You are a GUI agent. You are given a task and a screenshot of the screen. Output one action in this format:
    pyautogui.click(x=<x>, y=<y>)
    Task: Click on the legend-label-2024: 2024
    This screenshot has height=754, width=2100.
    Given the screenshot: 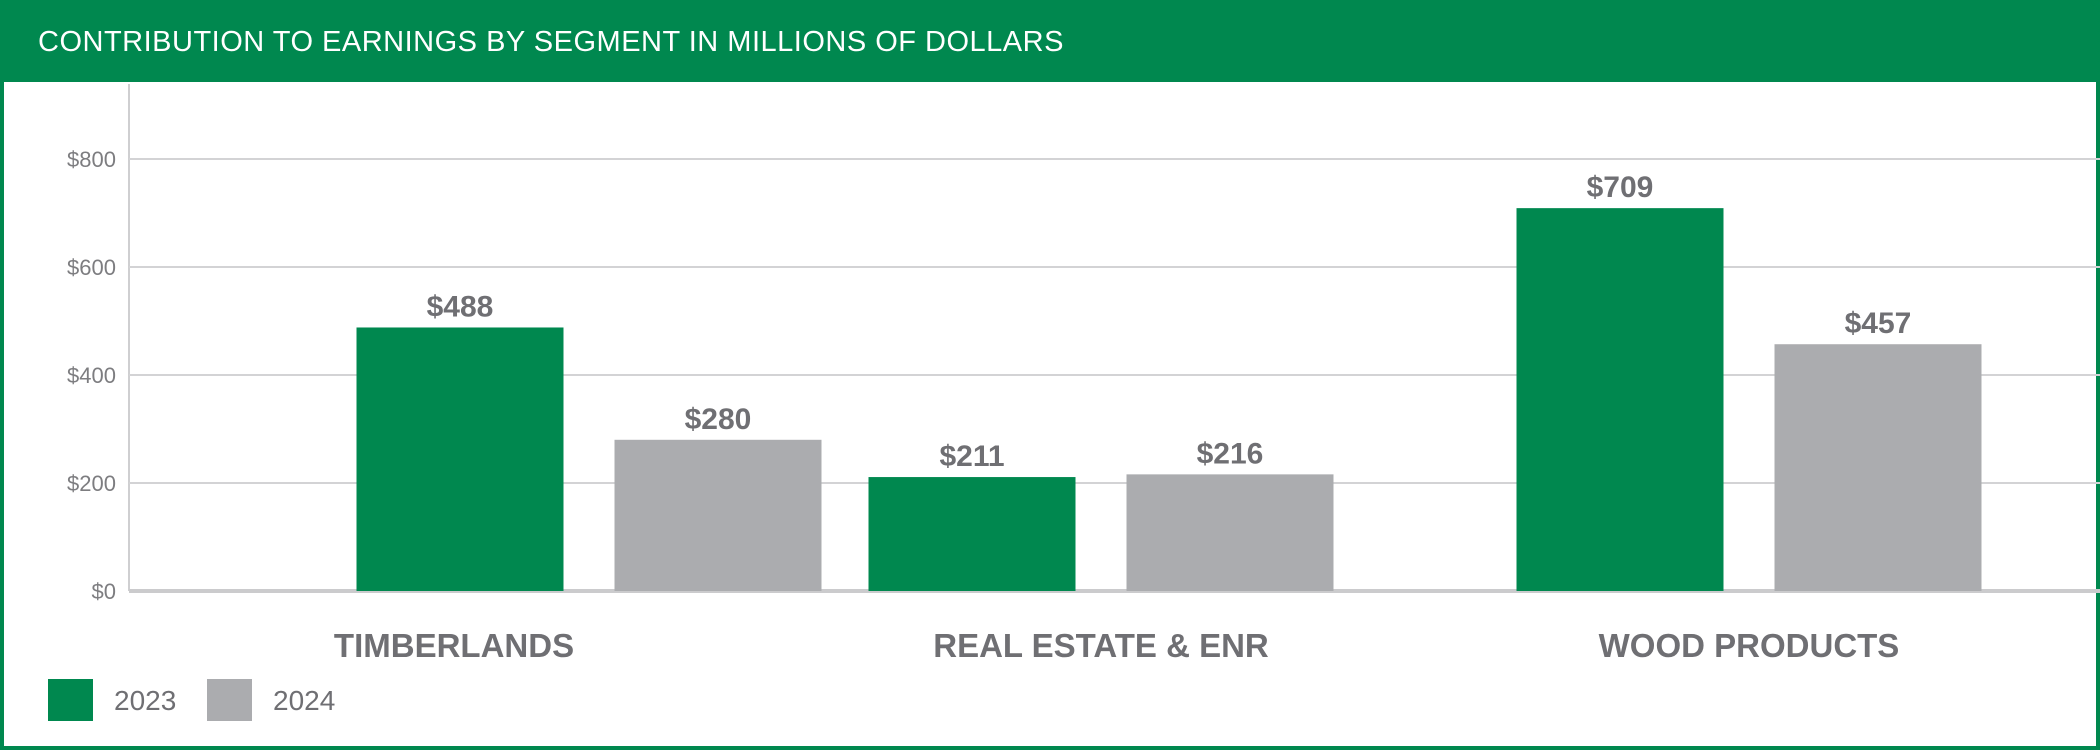 What is the action you would take?
    pyautogui.click(x=304, y=700)
    